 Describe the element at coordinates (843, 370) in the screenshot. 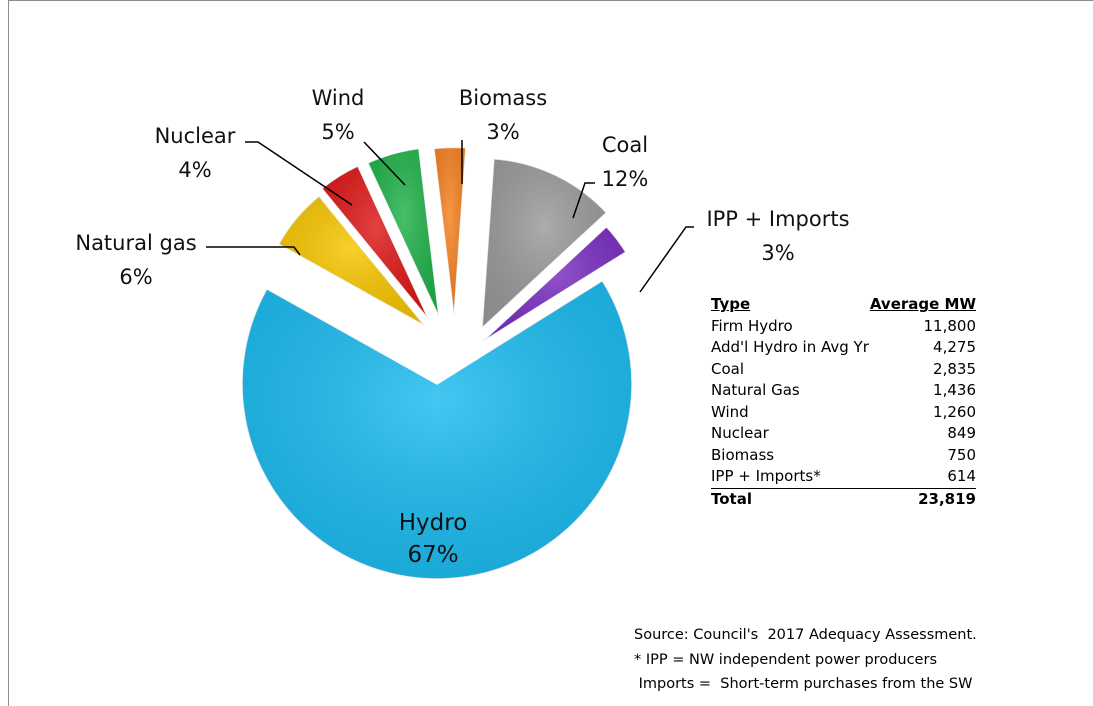

I see `table-row: Coal 2,835` at that location.